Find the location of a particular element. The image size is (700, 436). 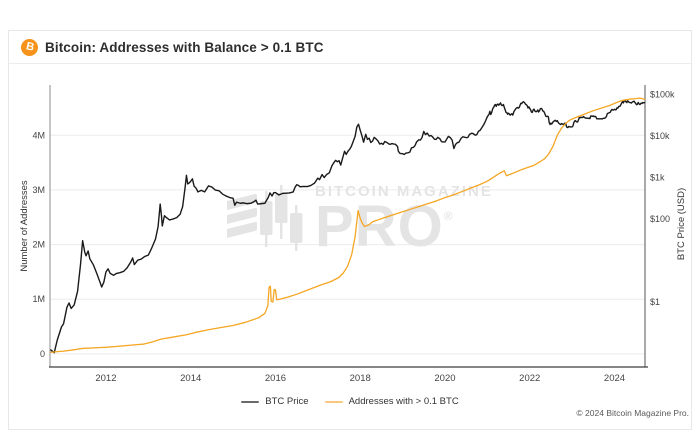

chart-legend: BTC Price Addresses with > 0.1 BTC is located at coordinates (350, 401).